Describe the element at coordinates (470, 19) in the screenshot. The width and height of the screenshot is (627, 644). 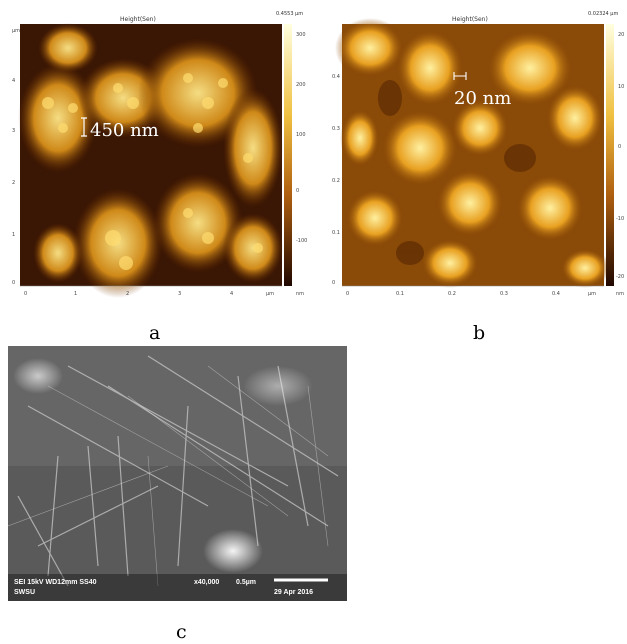
I see `afm-b-title: Height(Sen)` at that location.